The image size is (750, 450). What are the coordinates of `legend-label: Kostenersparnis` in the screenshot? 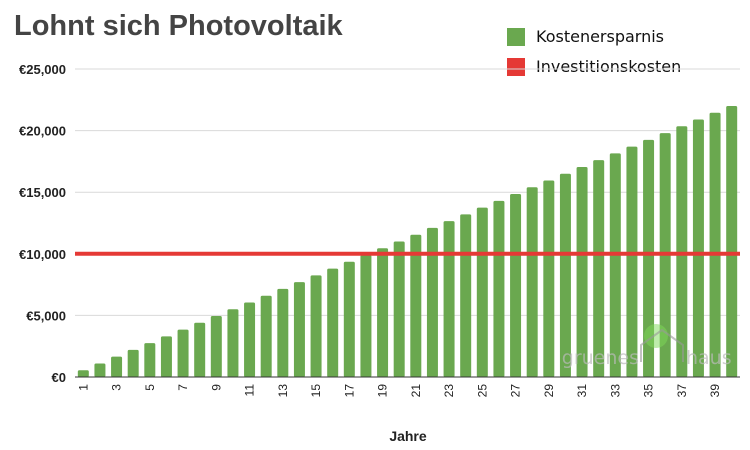 It's located at (600, 36).